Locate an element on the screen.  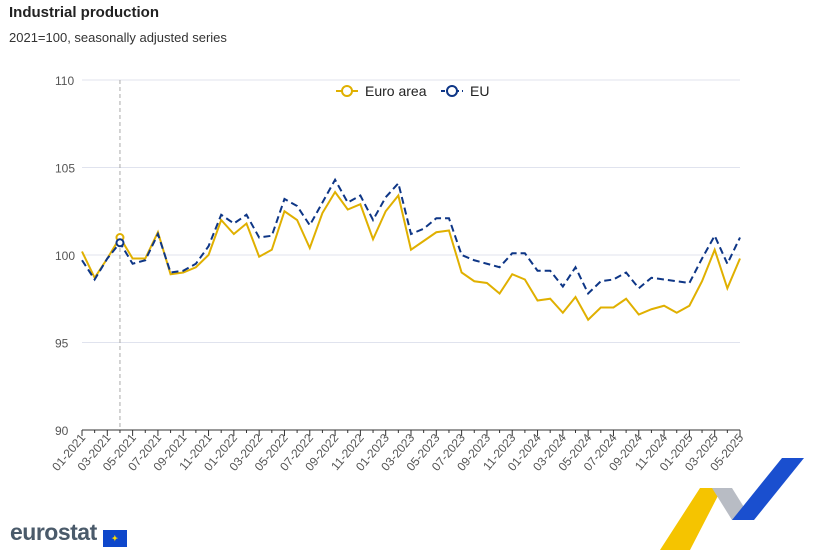
y-tick-label: 90 is located at coordinates (62, 431).